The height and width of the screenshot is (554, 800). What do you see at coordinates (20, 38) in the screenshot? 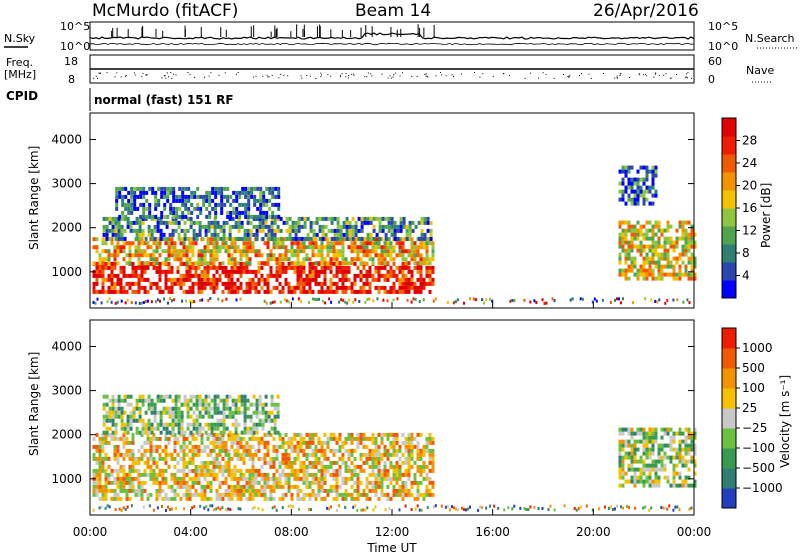
I see `nsky-label: N.Sky` at bounding box center [20, 38].